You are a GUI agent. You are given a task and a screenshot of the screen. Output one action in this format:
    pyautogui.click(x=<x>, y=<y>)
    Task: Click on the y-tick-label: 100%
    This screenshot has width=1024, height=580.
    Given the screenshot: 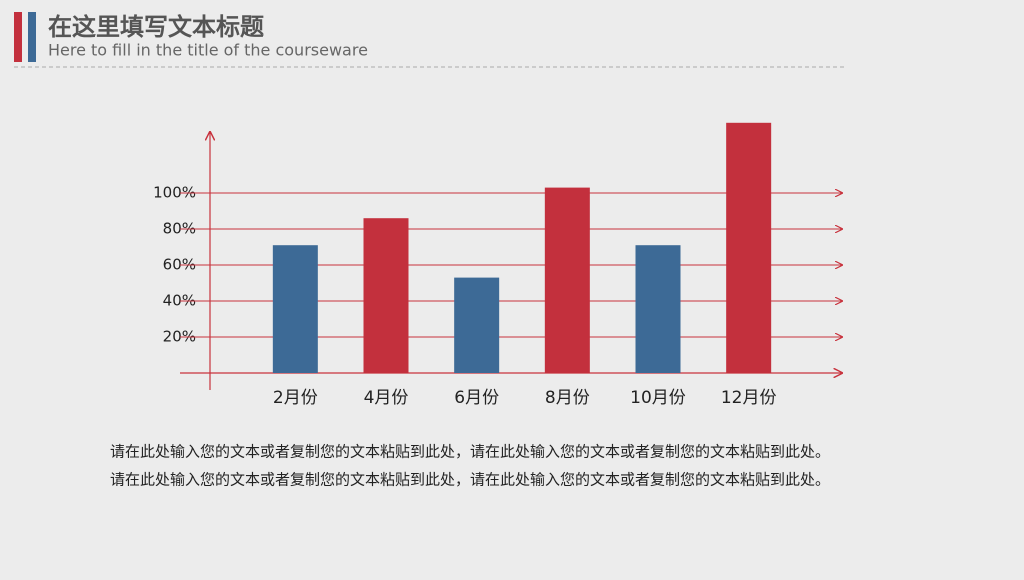 What is the action you would take?
    pyautogui.click(x=174, y=193)
    